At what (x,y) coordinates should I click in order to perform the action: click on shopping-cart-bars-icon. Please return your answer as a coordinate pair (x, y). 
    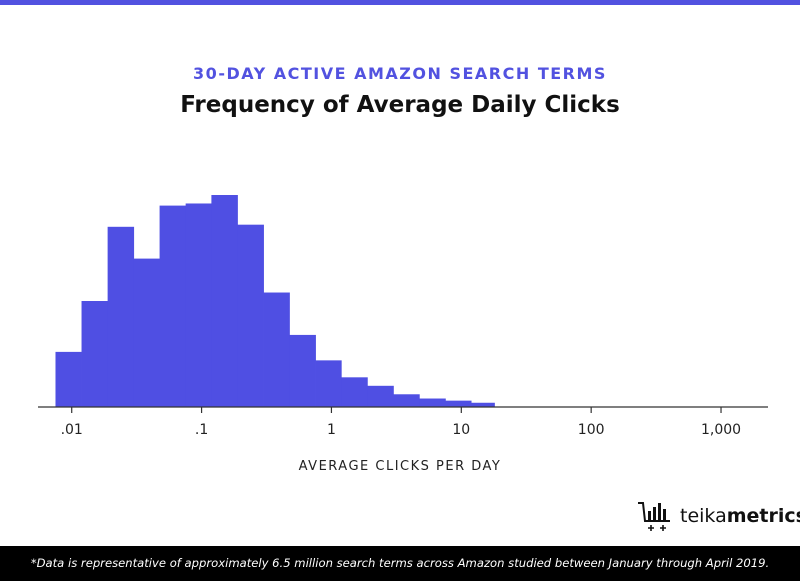
    Looking at the image, I should click on (654, 516).